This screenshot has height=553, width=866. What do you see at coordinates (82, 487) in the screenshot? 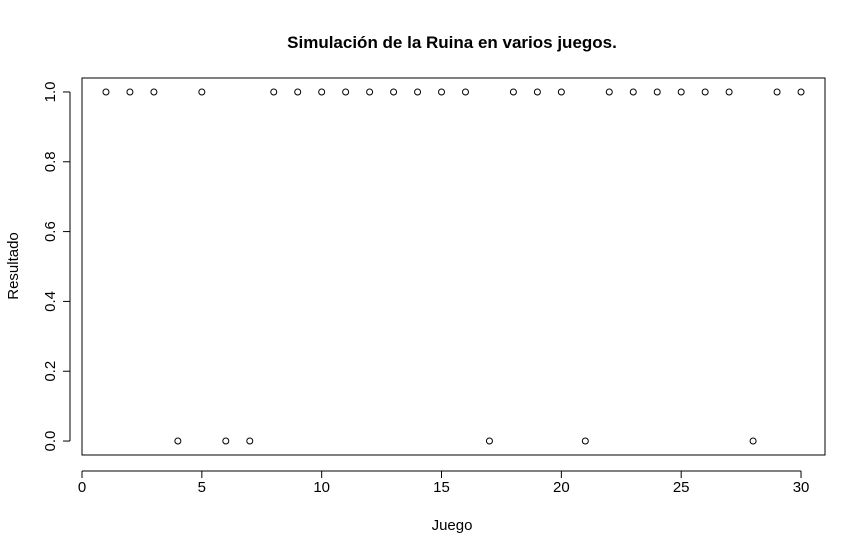
I see `x-tick-label: 0` at bounding box center [82, 487].